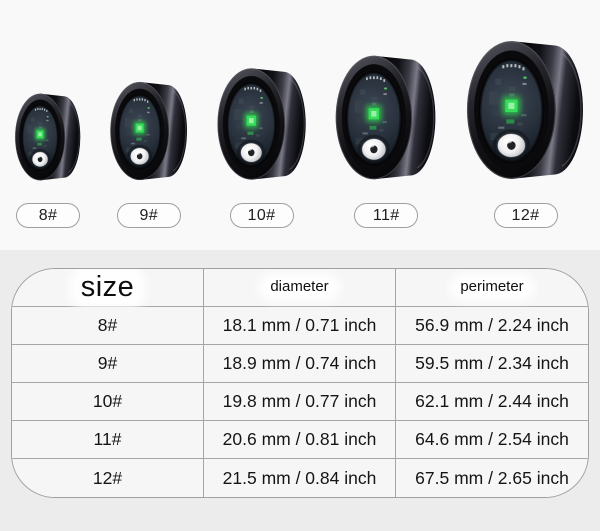 The width and height of the screenshot is (600, 531). What do you see at coordinates (492, 478) in the screenshot?
I see `table-row-12-perimeter: 67.5 mm / 2.65 inch` at bounding box center [492, 478].